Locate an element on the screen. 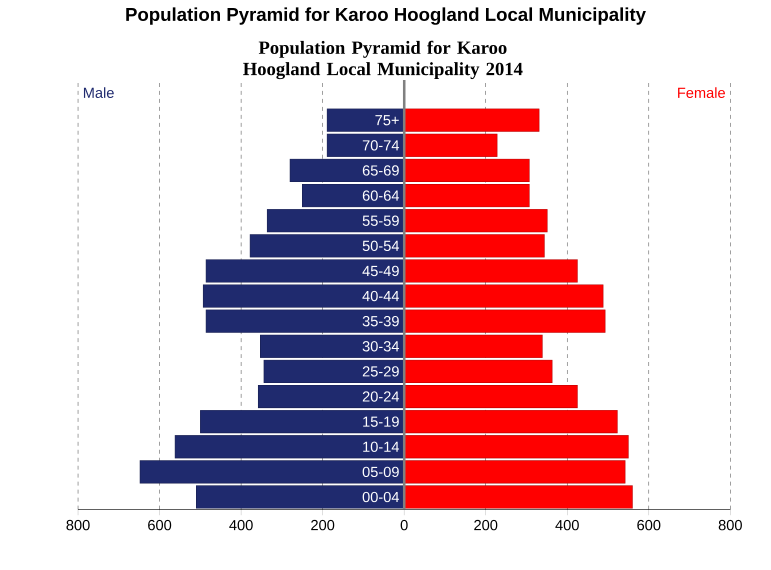 This screenshot has height=570, width=771. y-tick-label: 50-54 is located at coordinates (381, 246).